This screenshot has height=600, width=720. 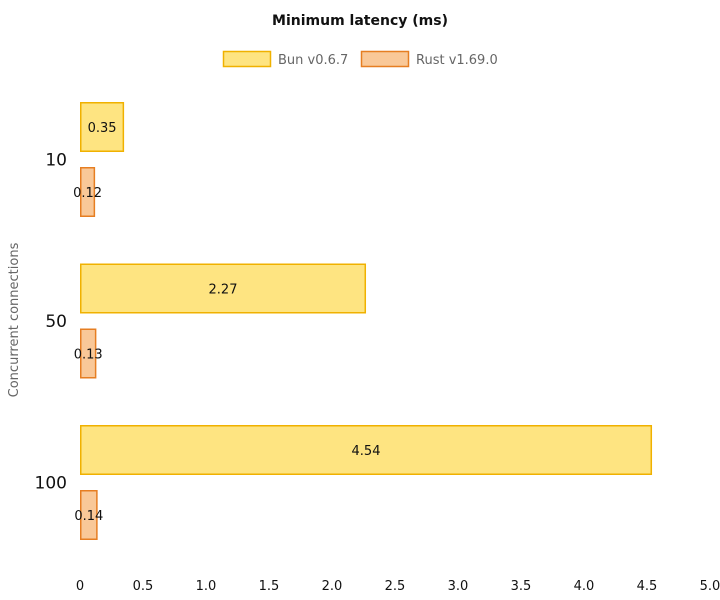 I want to click on x-tick-label-0: 0, so click(x=80, y=586).